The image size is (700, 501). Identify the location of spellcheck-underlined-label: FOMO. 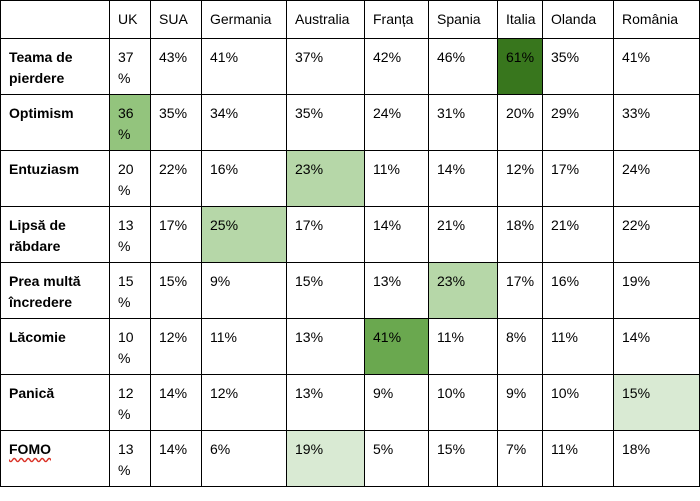
(30, 449).